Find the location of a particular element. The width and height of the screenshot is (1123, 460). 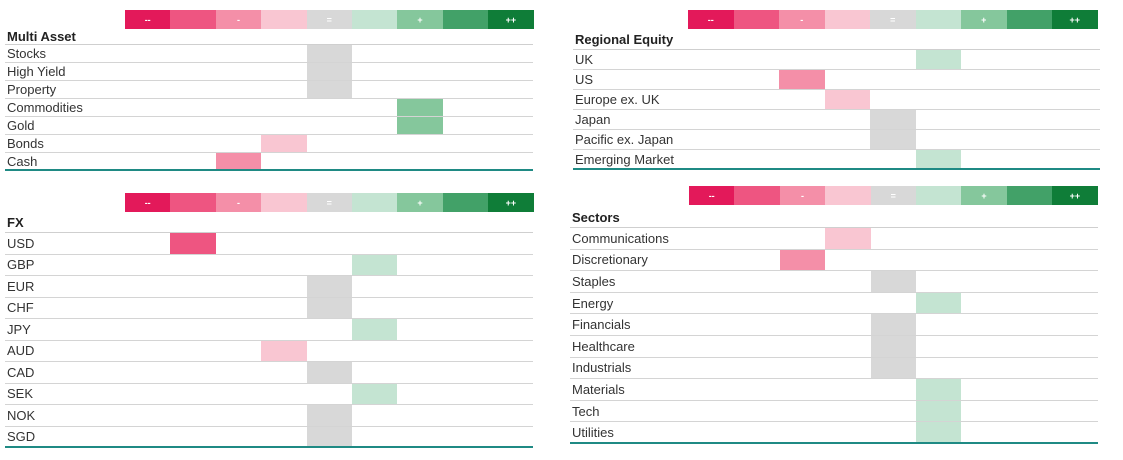

row-label: USD is located at coordinates (21, 243).